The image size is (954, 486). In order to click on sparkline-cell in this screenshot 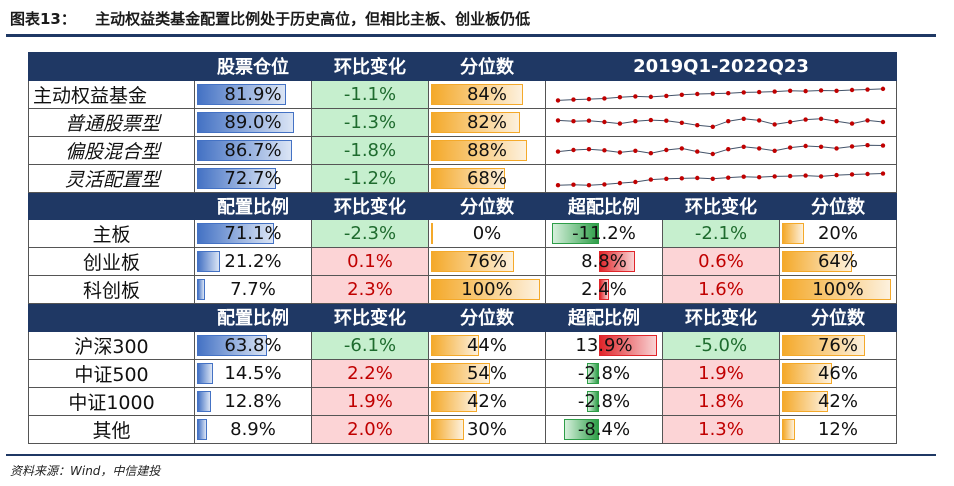, I will do `click(721, 94)`.